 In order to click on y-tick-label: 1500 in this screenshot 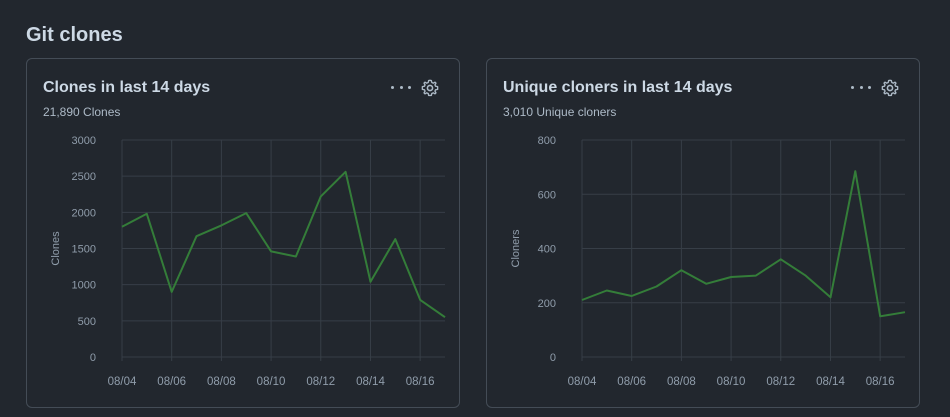, I will do `click(84, 250)`.